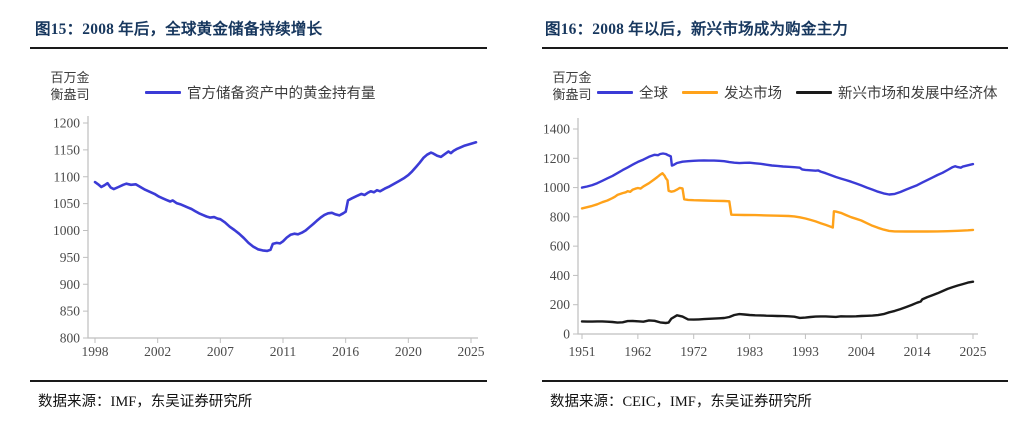  What do you see at coordinates (693, 351) in the screenshot?
I see `x-tick-label: 1972` at bounding box center [693, 351].